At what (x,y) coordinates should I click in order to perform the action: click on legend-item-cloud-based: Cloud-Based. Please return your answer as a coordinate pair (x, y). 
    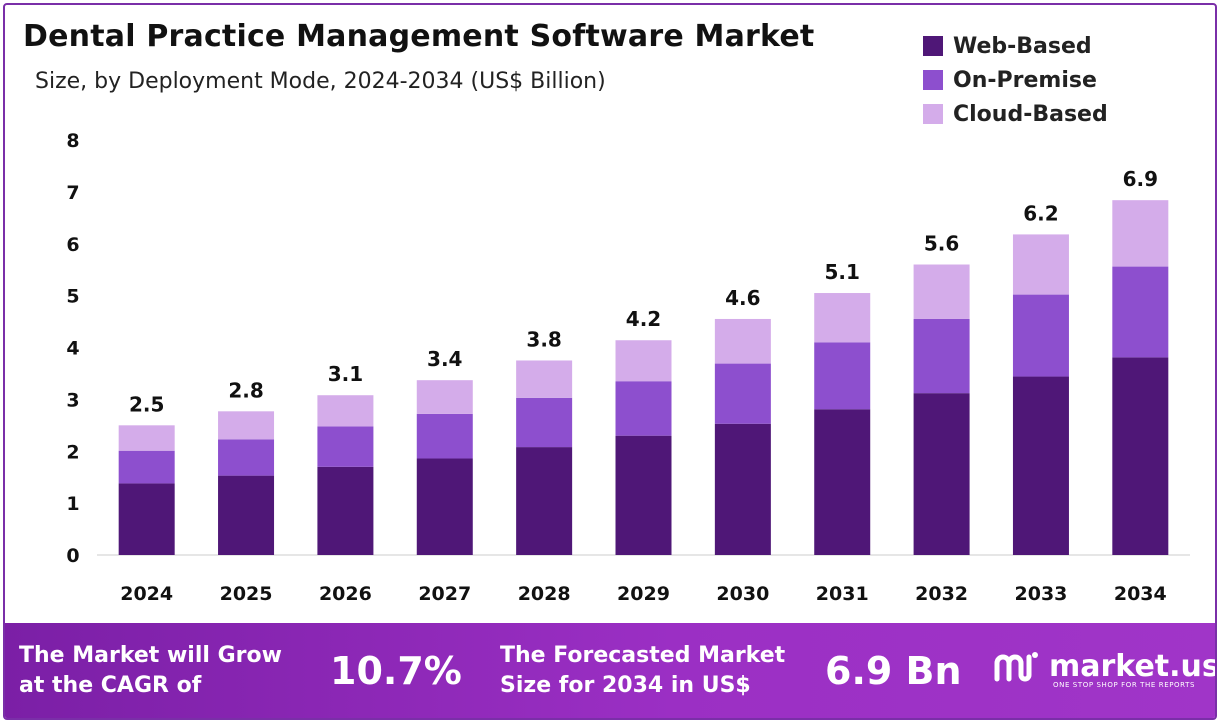
    Looking at the image, I should click on (1015, 114).